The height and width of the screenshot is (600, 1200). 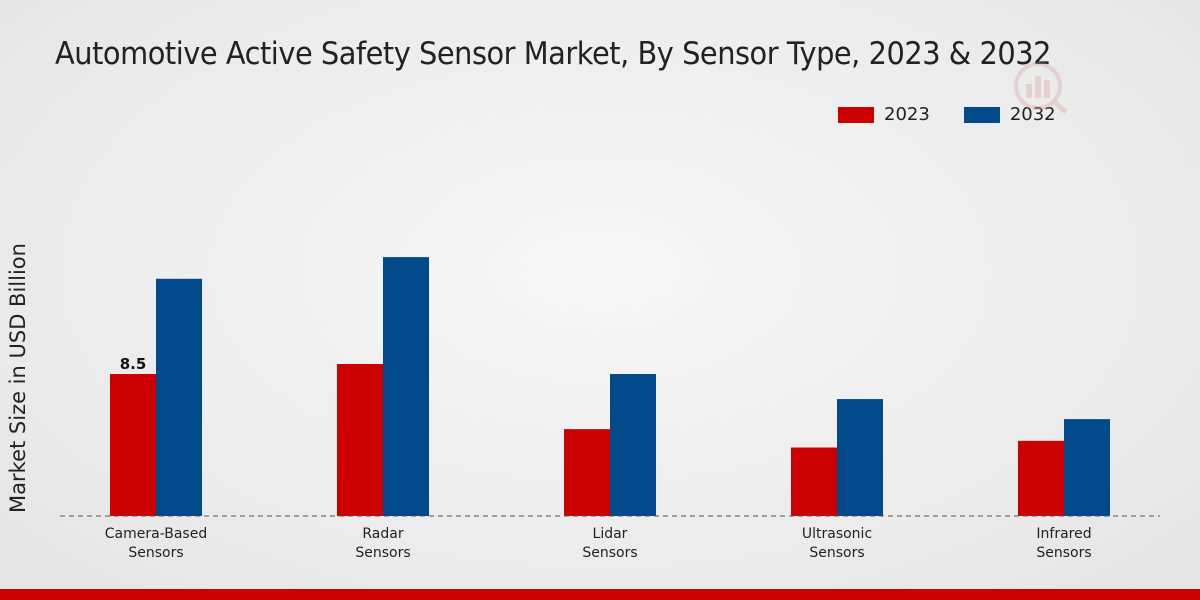 What do you see at coordinates (133, 364) in the screenshot?
I see `data-label-0: 8.5` at bounding box center [133, 364].